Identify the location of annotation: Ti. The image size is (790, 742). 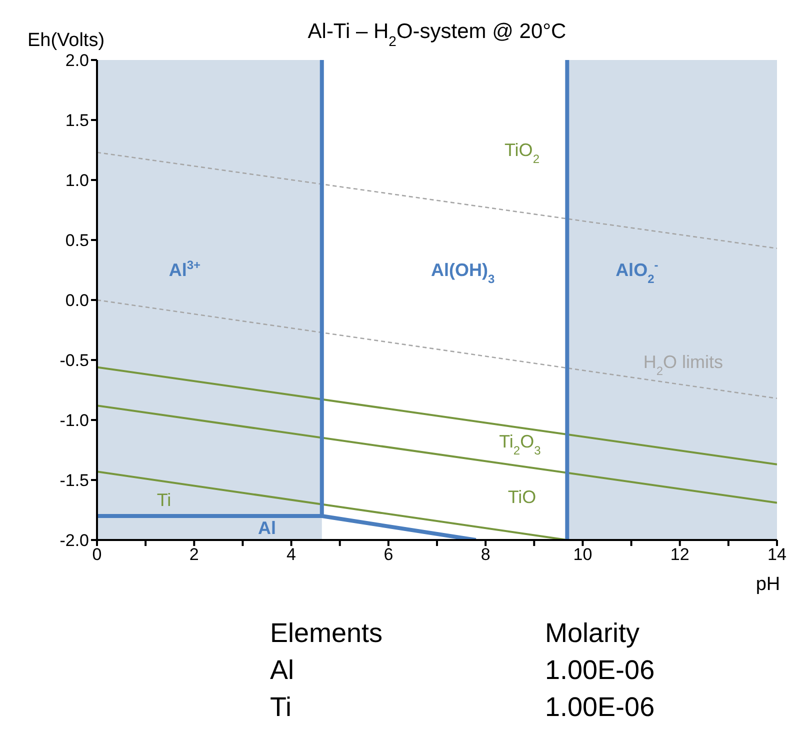
(164, 500).